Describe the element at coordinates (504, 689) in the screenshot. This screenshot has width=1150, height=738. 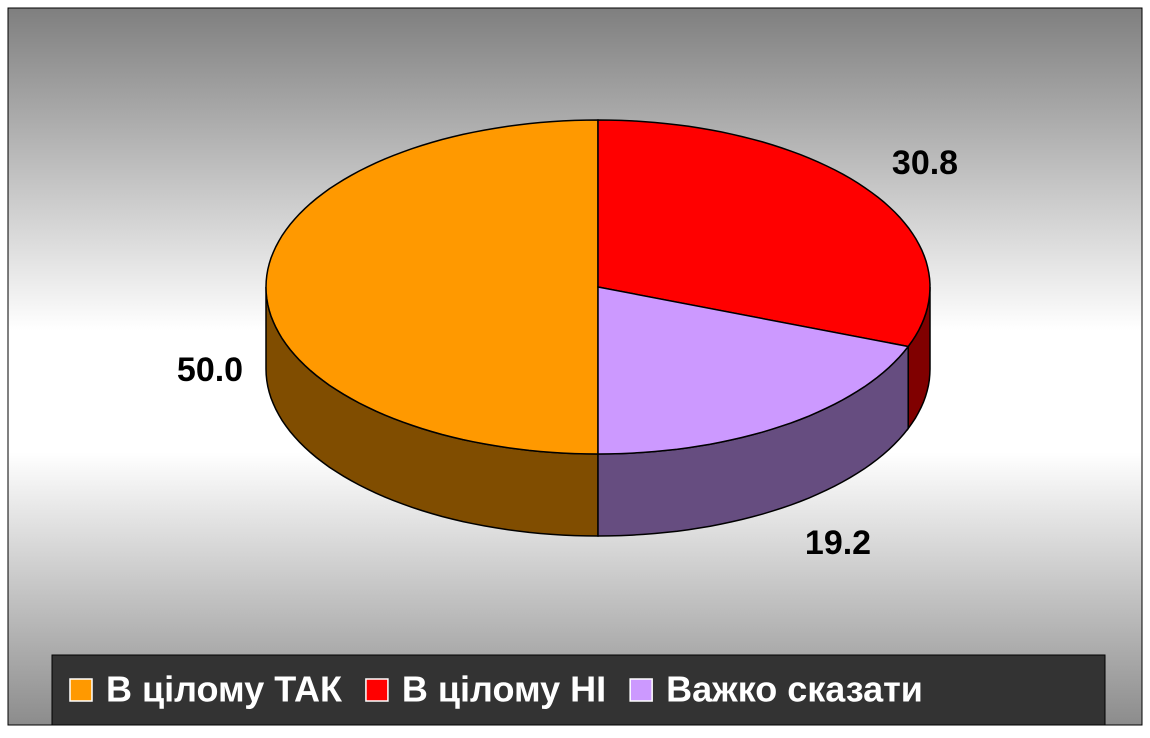
I see `legend-label: В цілому НІ` at that location.